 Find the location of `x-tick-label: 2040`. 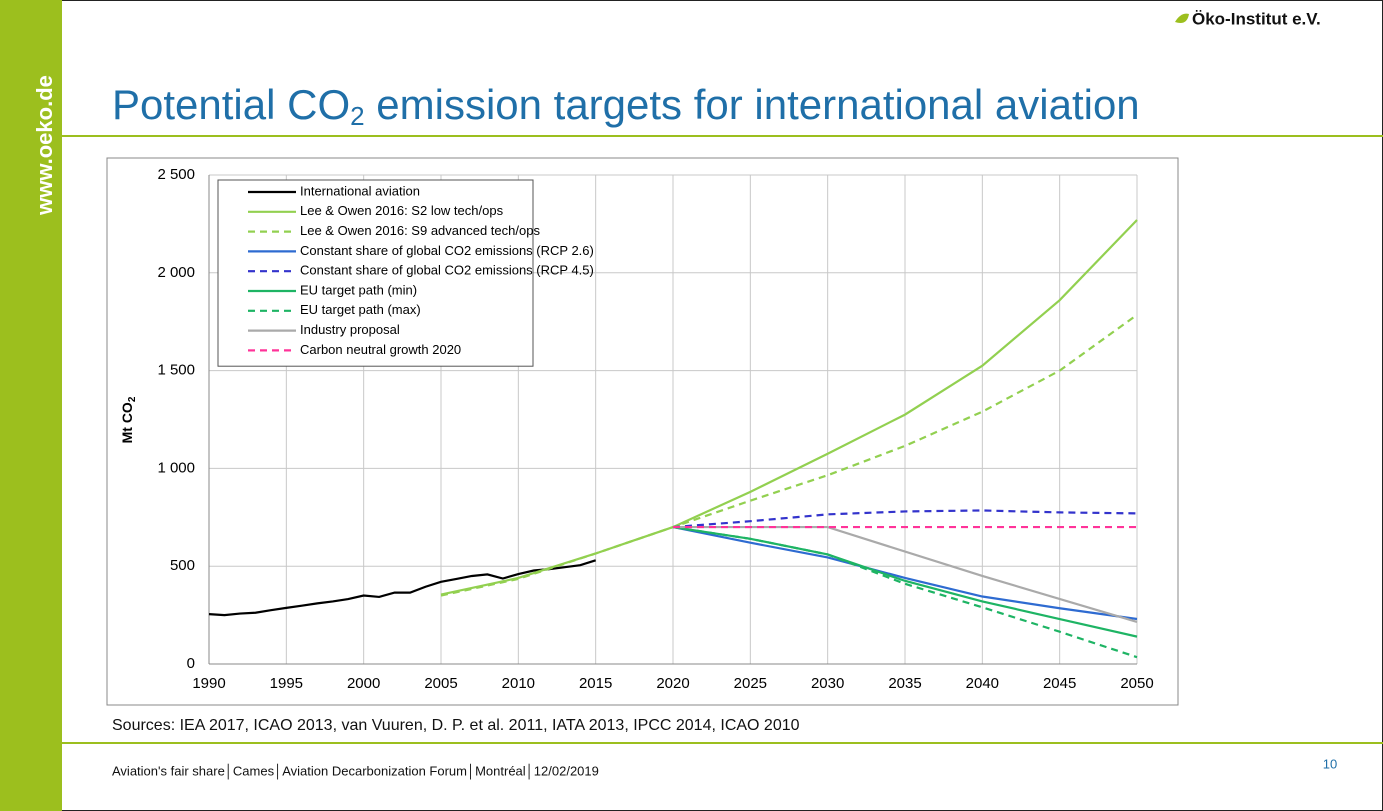

x-tick-label: 2040 is located at coordinates (982, 683).